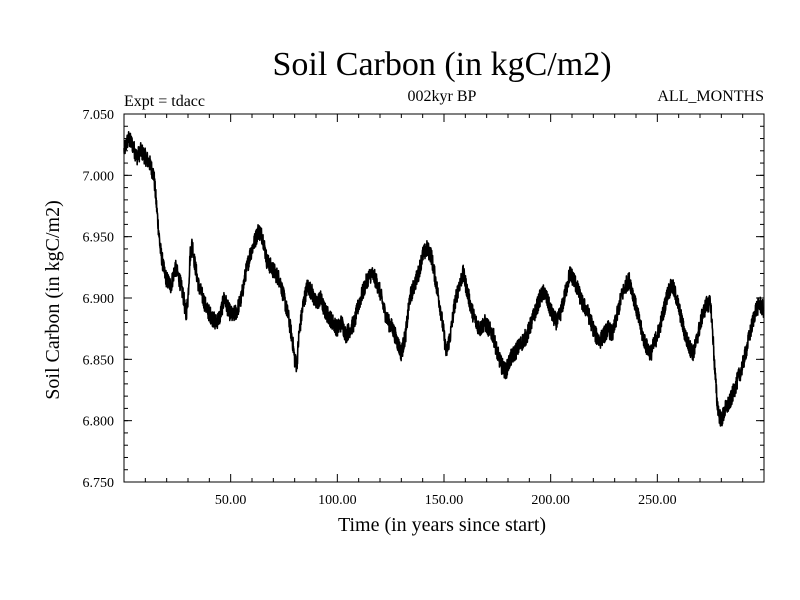 The image size is (800, 600). I want to click on chart-subtitle: 002kyr BP, so click(442, 96).